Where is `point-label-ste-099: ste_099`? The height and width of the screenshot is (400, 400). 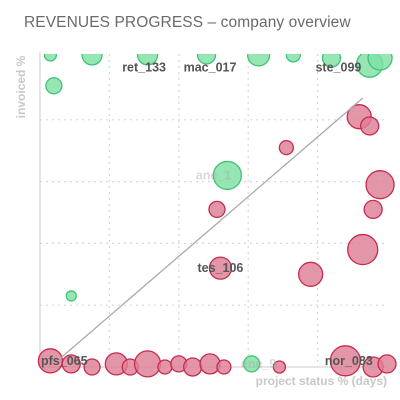
point-label-ste-099: ste_099 is located at coordinates (338, 67).